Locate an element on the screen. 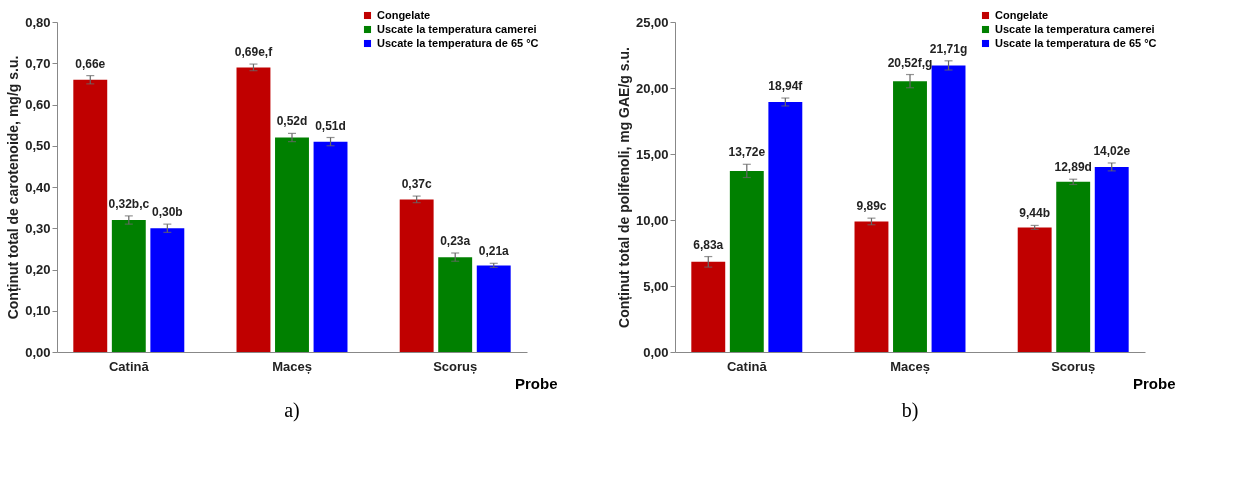 The height and width of the screenshot is (486, 1245). data-label: 0,51d is located at coordinates (330, 125).